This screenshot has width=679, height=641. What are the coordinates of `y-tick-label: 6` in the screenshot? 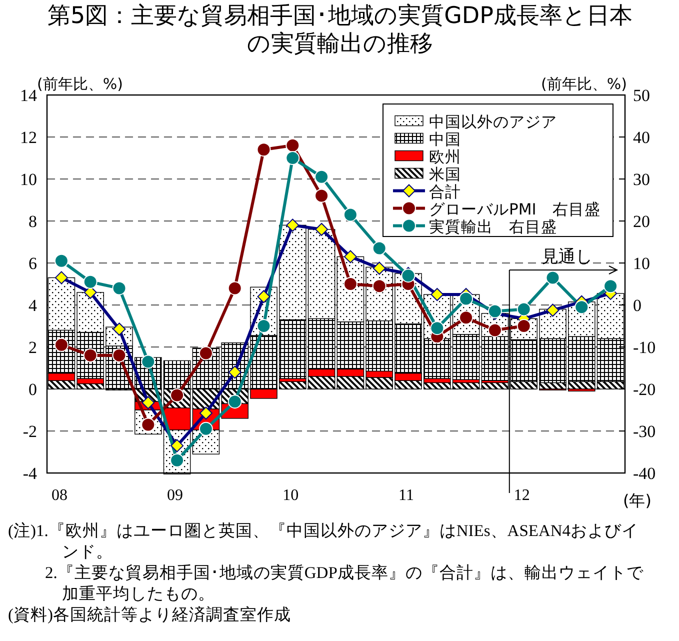 It's located at (32, 263).